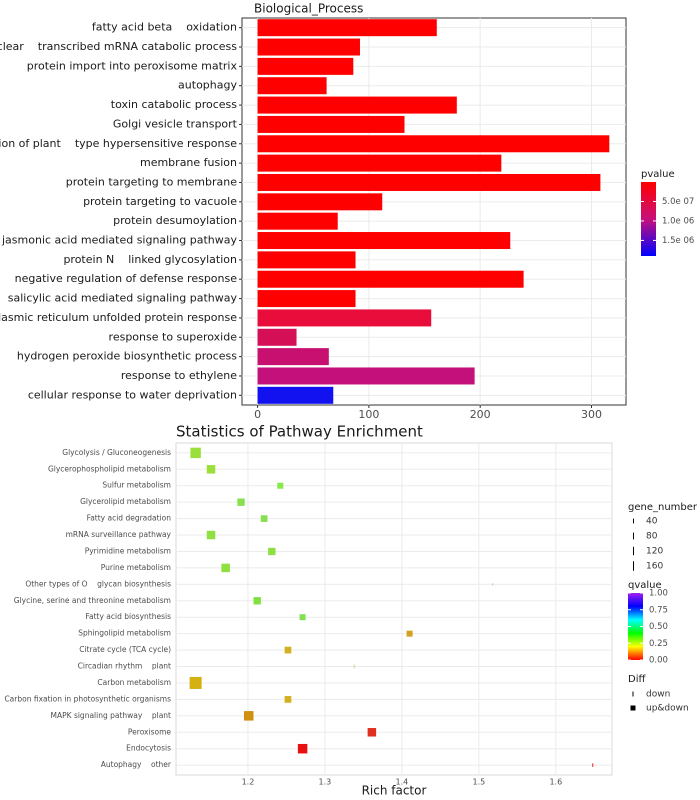  I want to click on y-tick-label: cellular response to water deprivation, so click(132, 394).